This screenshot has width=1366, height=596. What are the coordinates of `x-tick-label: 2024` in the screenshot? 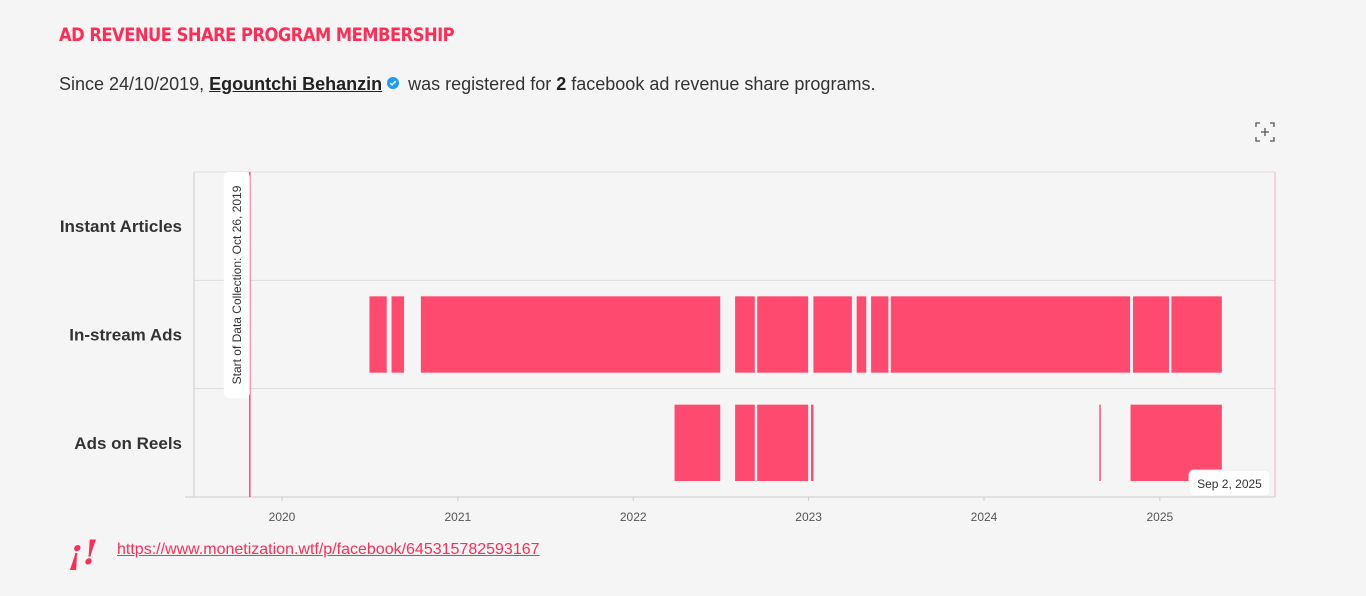 It's located at (984, 517).